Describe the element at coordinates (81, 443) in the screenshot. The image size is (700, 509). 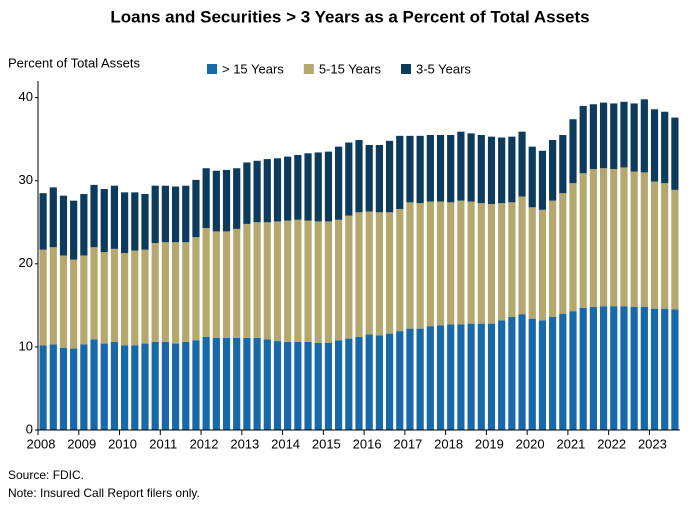
I see `x-tick-label: 2009` at that location.